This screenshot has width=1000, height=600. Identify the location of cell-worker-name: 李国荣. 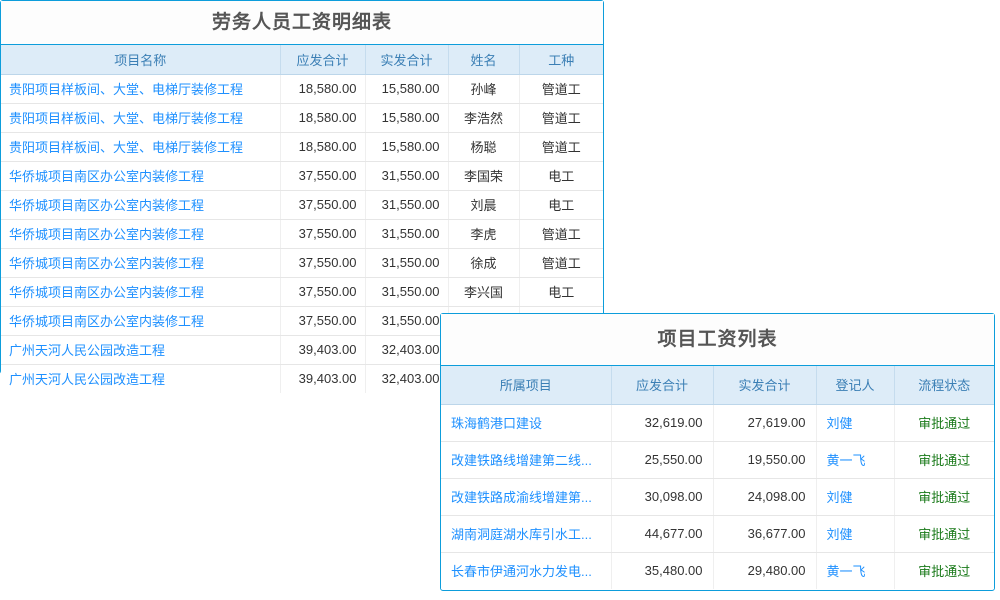
(484, 176).